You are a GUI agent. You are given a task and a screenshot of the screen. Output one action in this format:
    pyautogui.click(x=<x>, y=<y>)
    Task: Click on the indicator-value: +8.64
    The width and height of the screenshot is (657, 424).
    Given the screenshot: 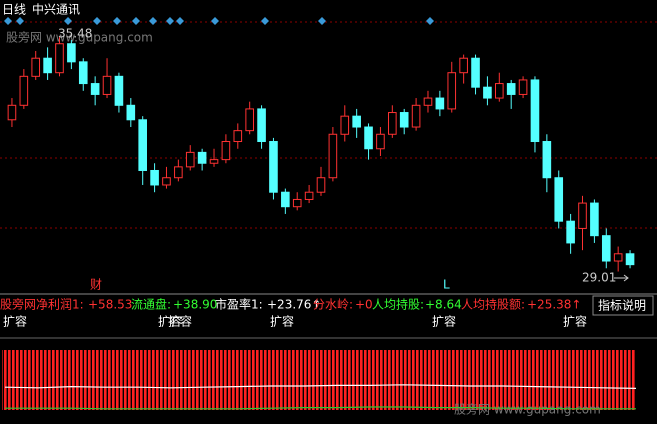 What is the action you would take?
    pyautogui.click(x=443, y=305)
    